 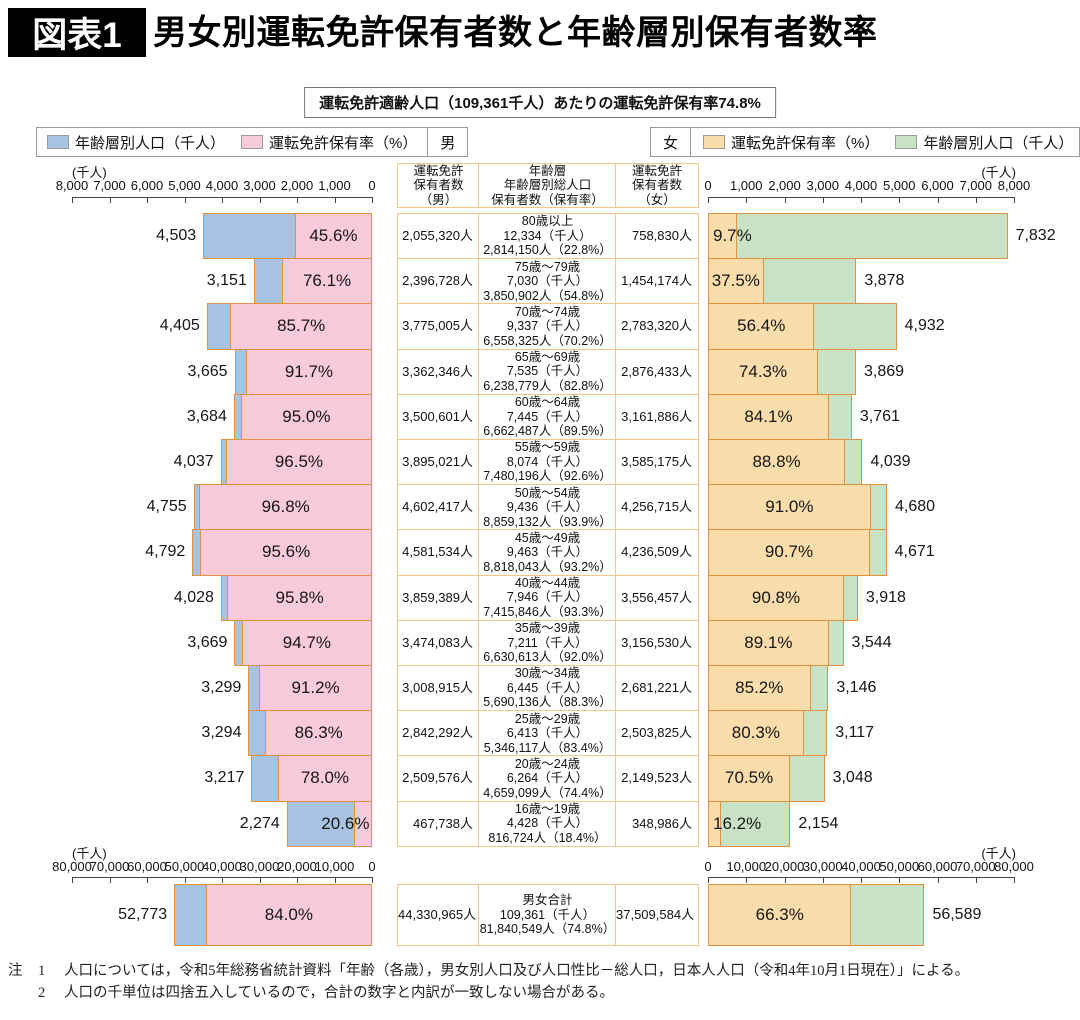 I want to click on footnote-number: 2, so click(x=42, y=993).